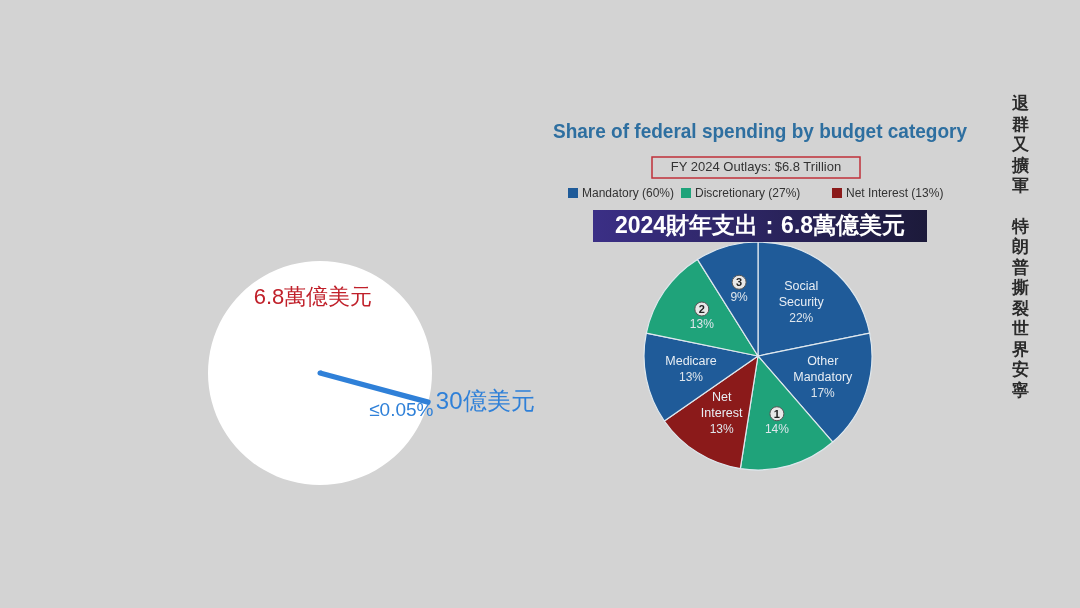 The image size is (1080, 608). What do you see at coordinates (760, 225) in the screenshot?
I see `text: 2024財年支出：6.8萬億美元` at bounding box center [760, 225].